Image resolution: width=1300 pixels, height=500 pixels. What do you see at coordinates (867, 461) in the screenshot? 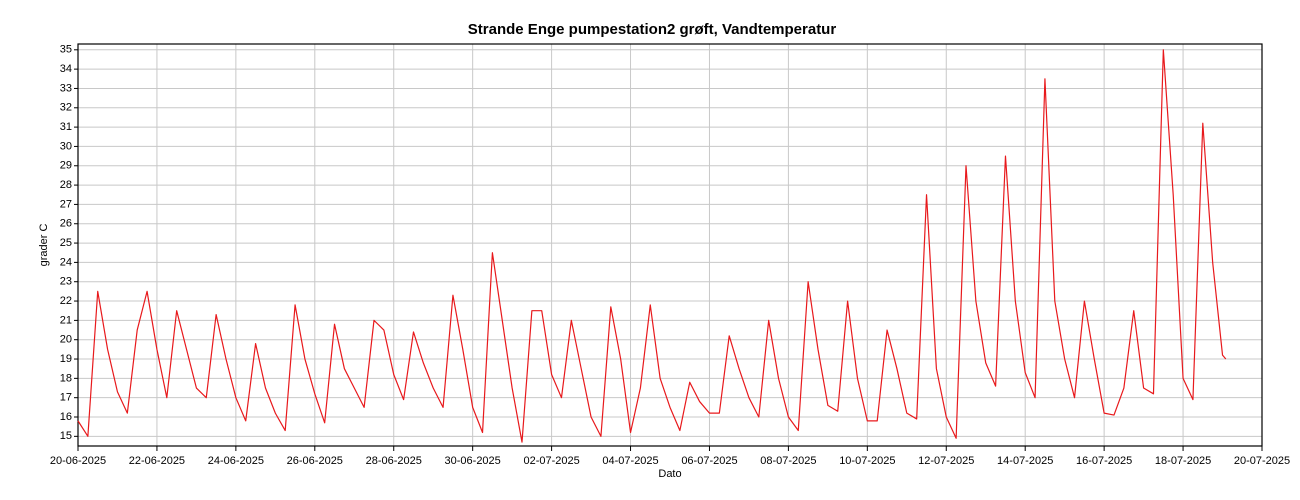
I see `x-tick-label: 10-07-2025` at bounding box center [867, 461].